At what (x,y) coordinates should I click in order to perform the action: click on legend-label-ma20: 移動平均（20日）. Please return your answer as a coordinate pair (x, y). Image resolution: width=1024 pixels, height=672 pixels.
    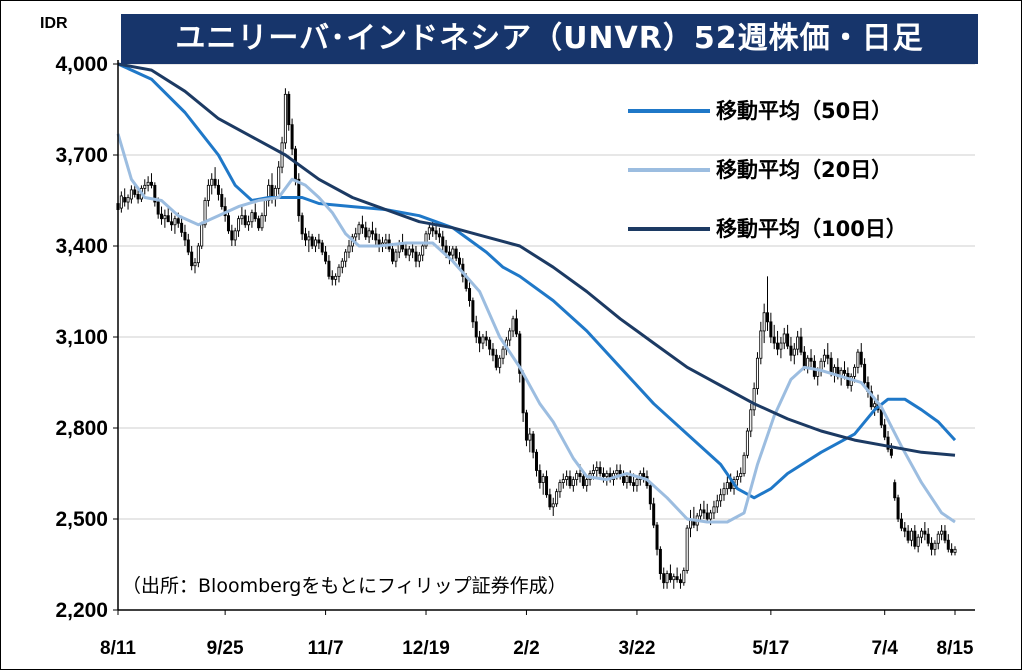
    Looking at the image, I should click on (804, 170).